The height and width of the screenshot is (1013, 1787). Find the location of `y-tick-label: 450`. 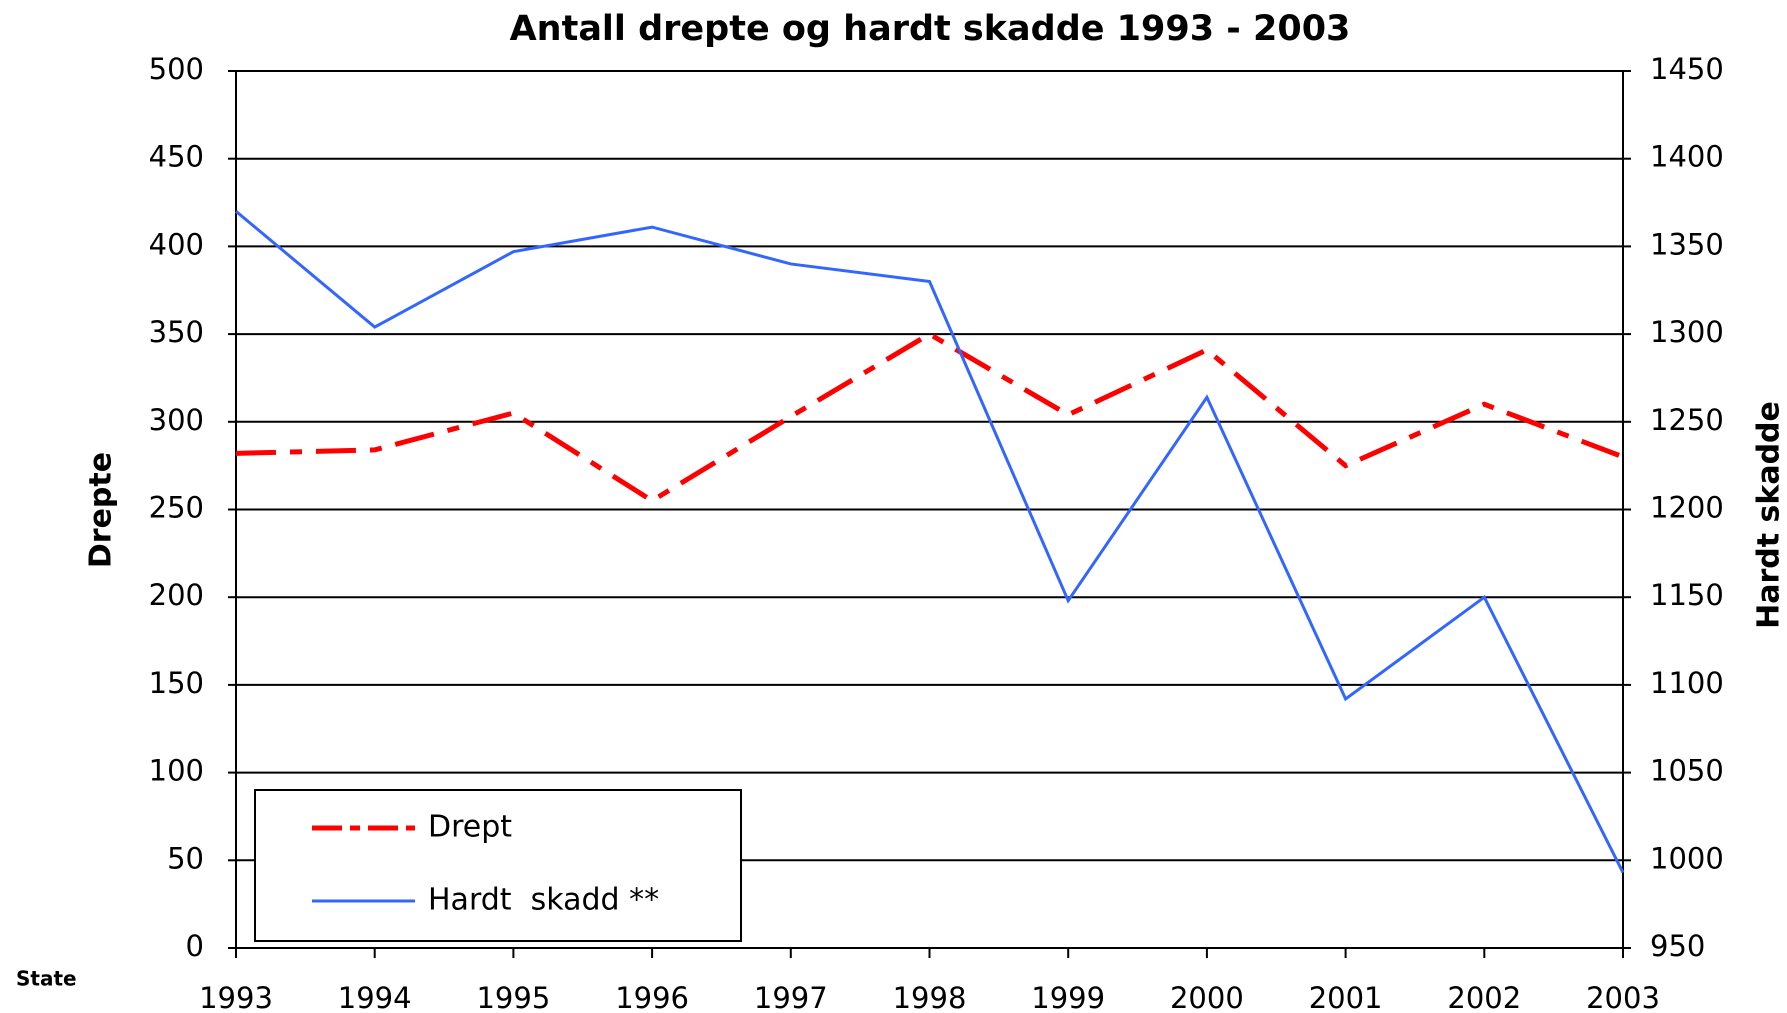

y-tick-label: 450 is located at coordinates (176, 157).